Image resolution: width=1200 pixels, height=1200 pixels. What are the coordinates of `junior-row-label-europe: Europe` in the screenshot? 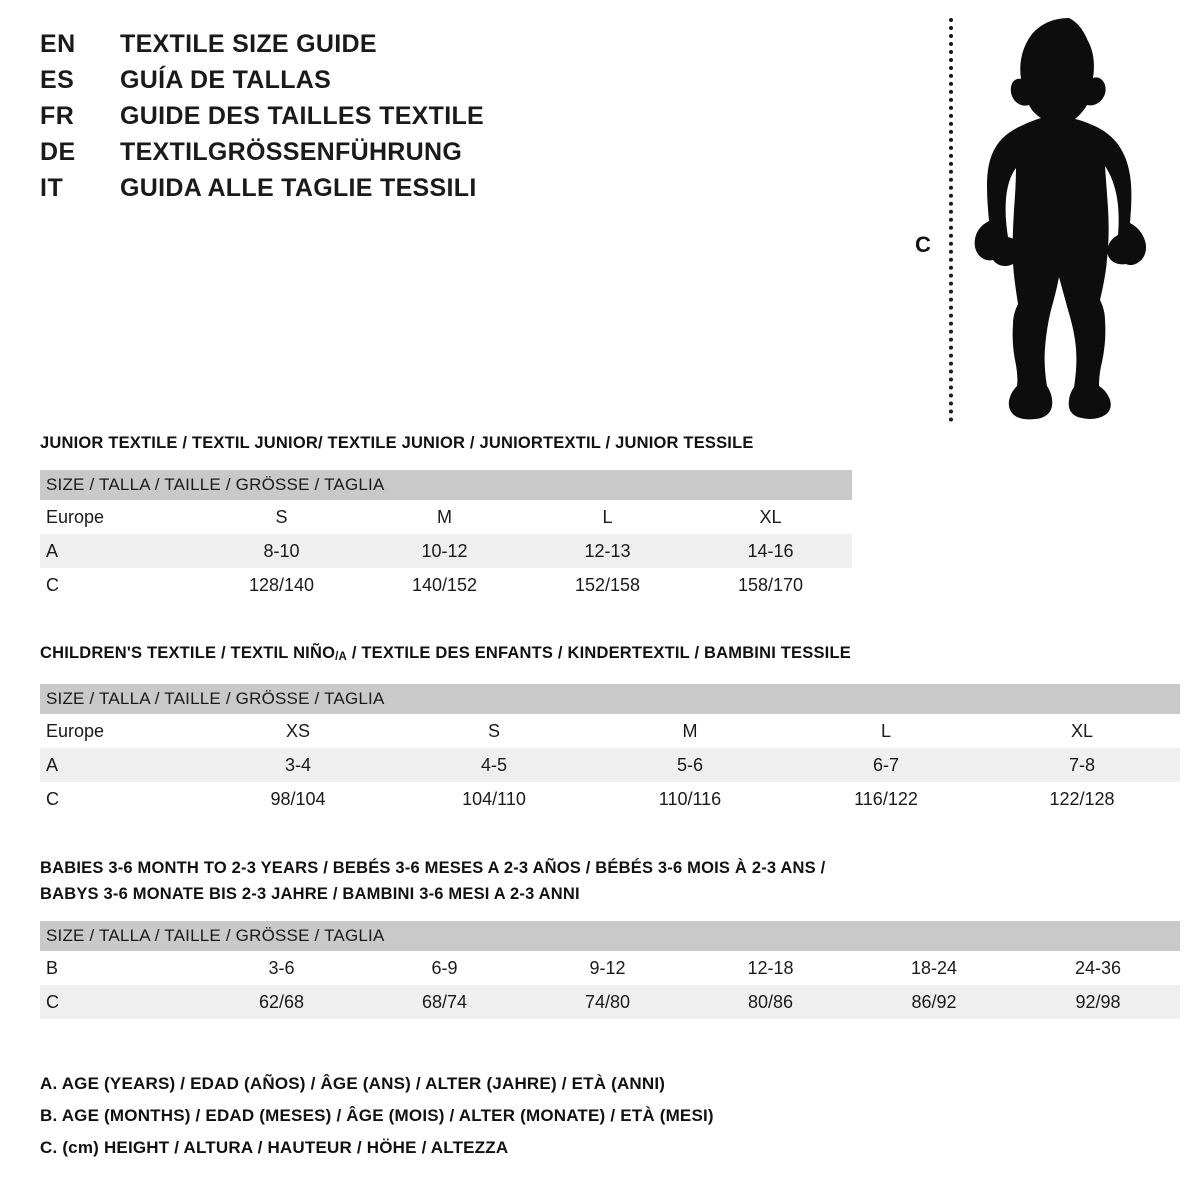 It's located at (75, 516).